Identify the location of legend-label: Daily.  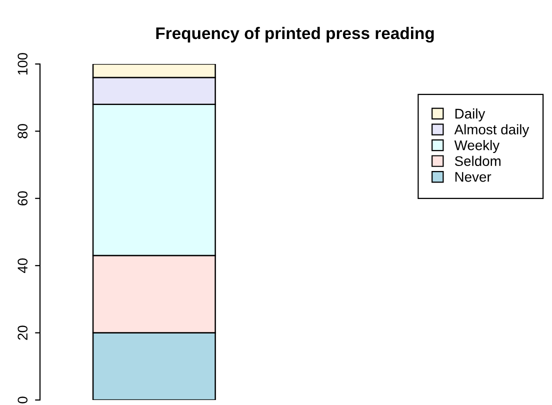
(470, 115).